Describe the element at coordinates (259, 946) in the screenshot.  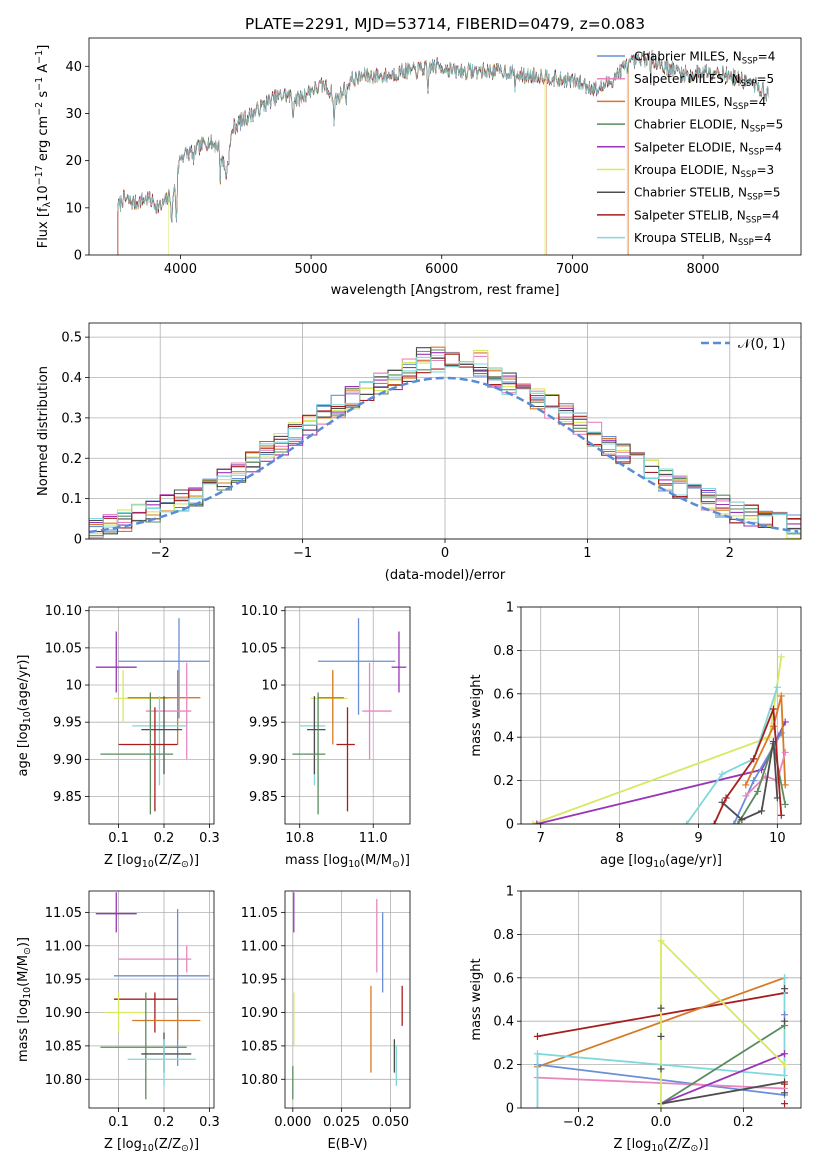
I see `y-tick-label: 11.00` at that location.